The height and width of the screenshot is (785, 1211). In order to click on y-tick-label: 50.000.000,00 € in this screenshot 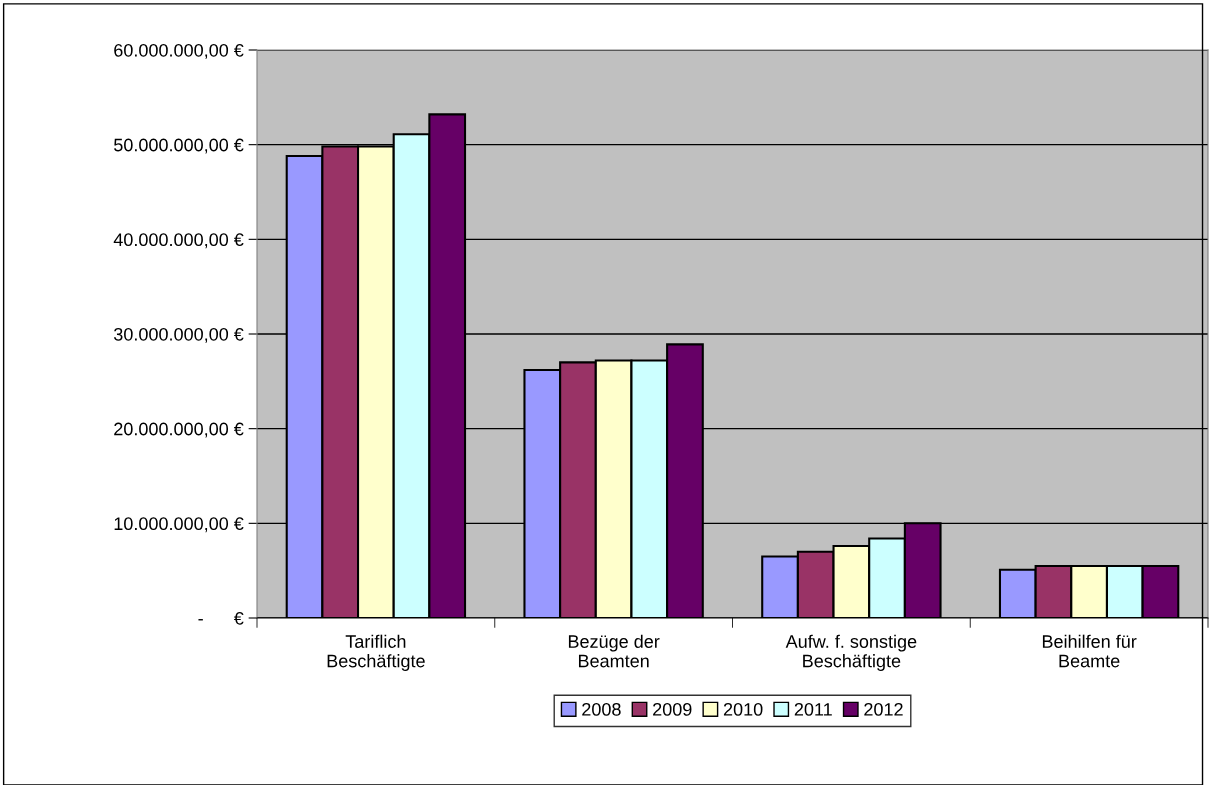, I will do `click(179, 146)`.